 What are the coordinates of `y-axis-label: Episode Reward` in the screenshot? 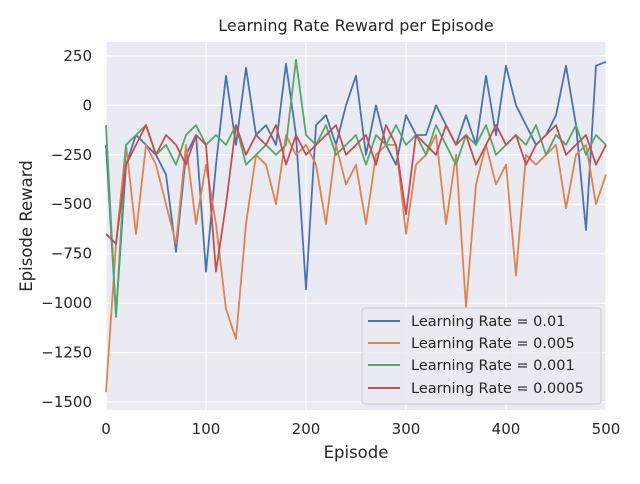 It's located at (26, 226).